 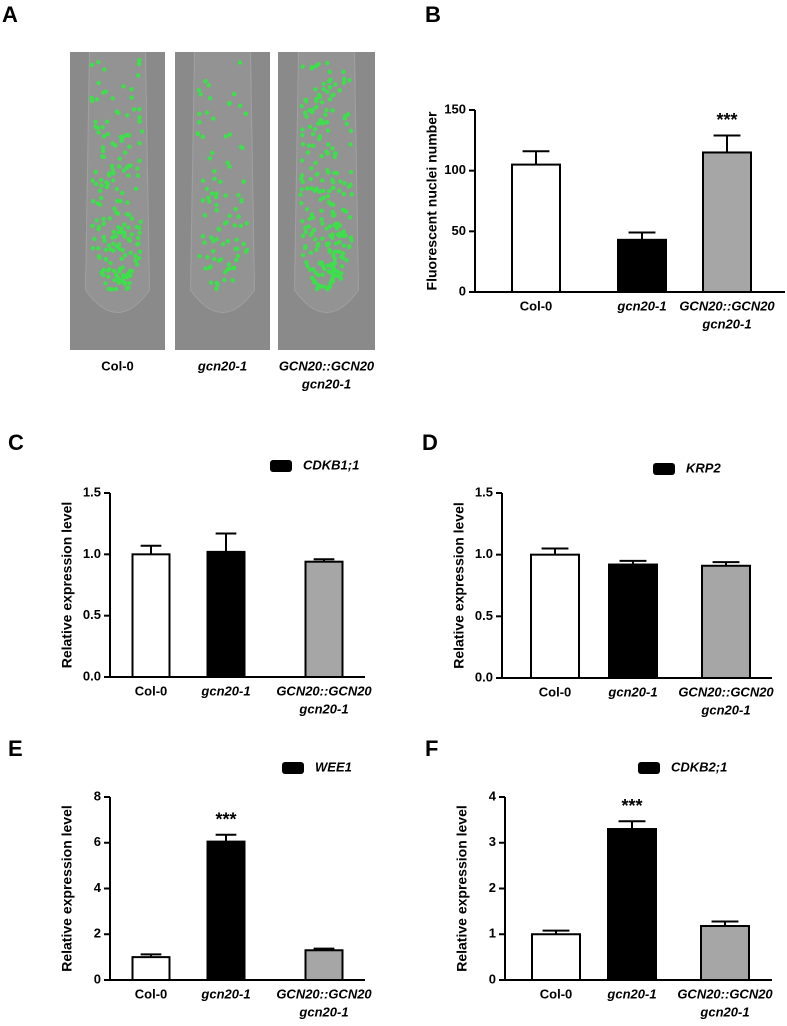 I want to click on y-tick-label: 0, so click(x=97, y=978).